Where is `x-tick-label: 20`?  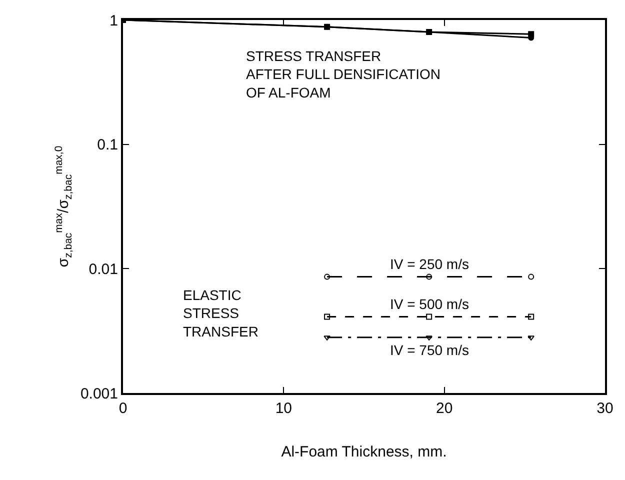 x-tick-label: 20 is located at coordinates (444, 408).